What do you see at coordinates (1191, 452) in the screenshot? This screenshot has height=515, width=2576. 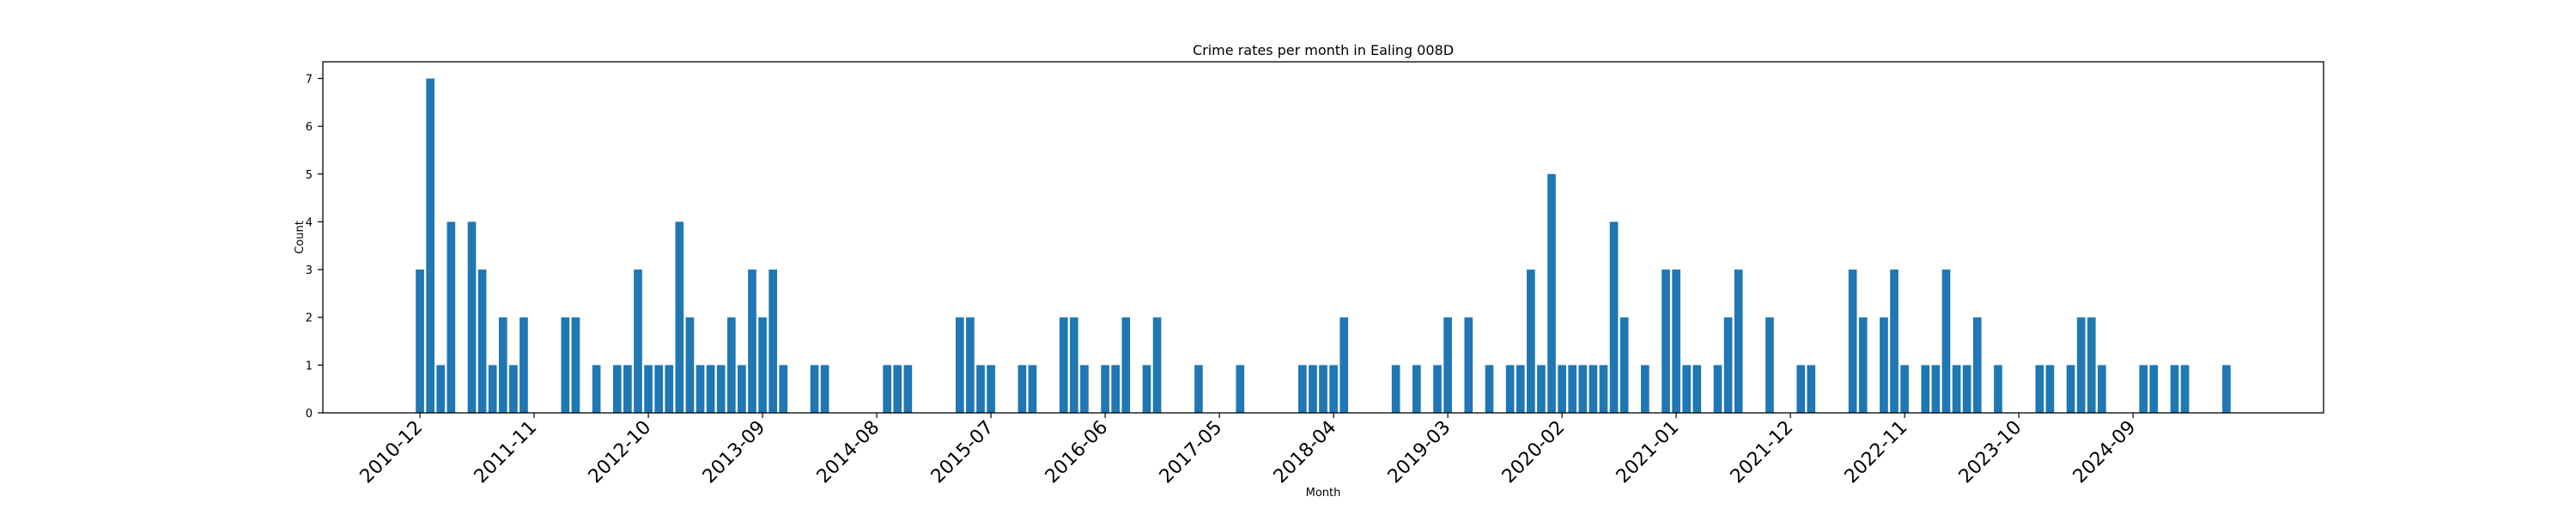 I see `x-tick-label: 2017-05` at bounding box center [1191, 452].